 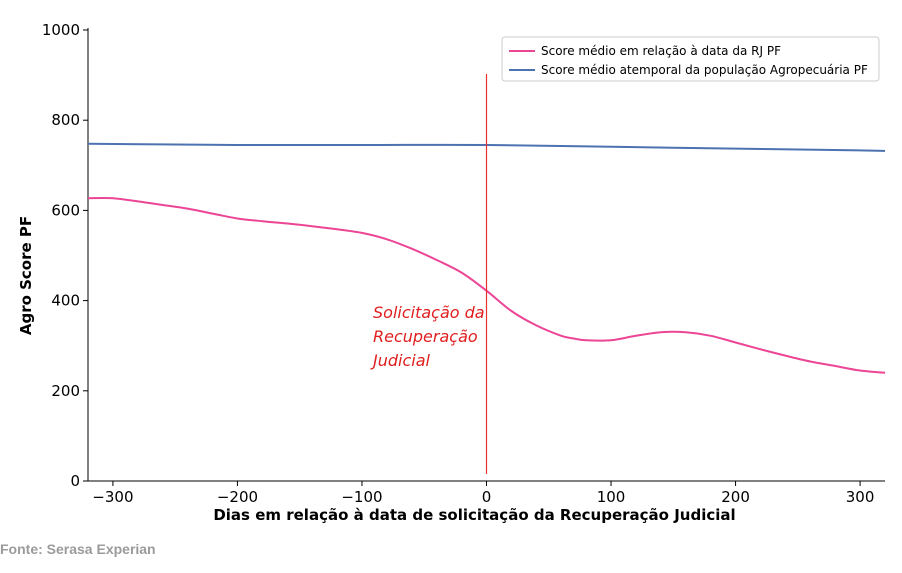 What do you see at coordinates (65, 255) in the screenshot?
I see `y-ticks: 0 200 400 600 800 1000` at bounding box center [65, 255].